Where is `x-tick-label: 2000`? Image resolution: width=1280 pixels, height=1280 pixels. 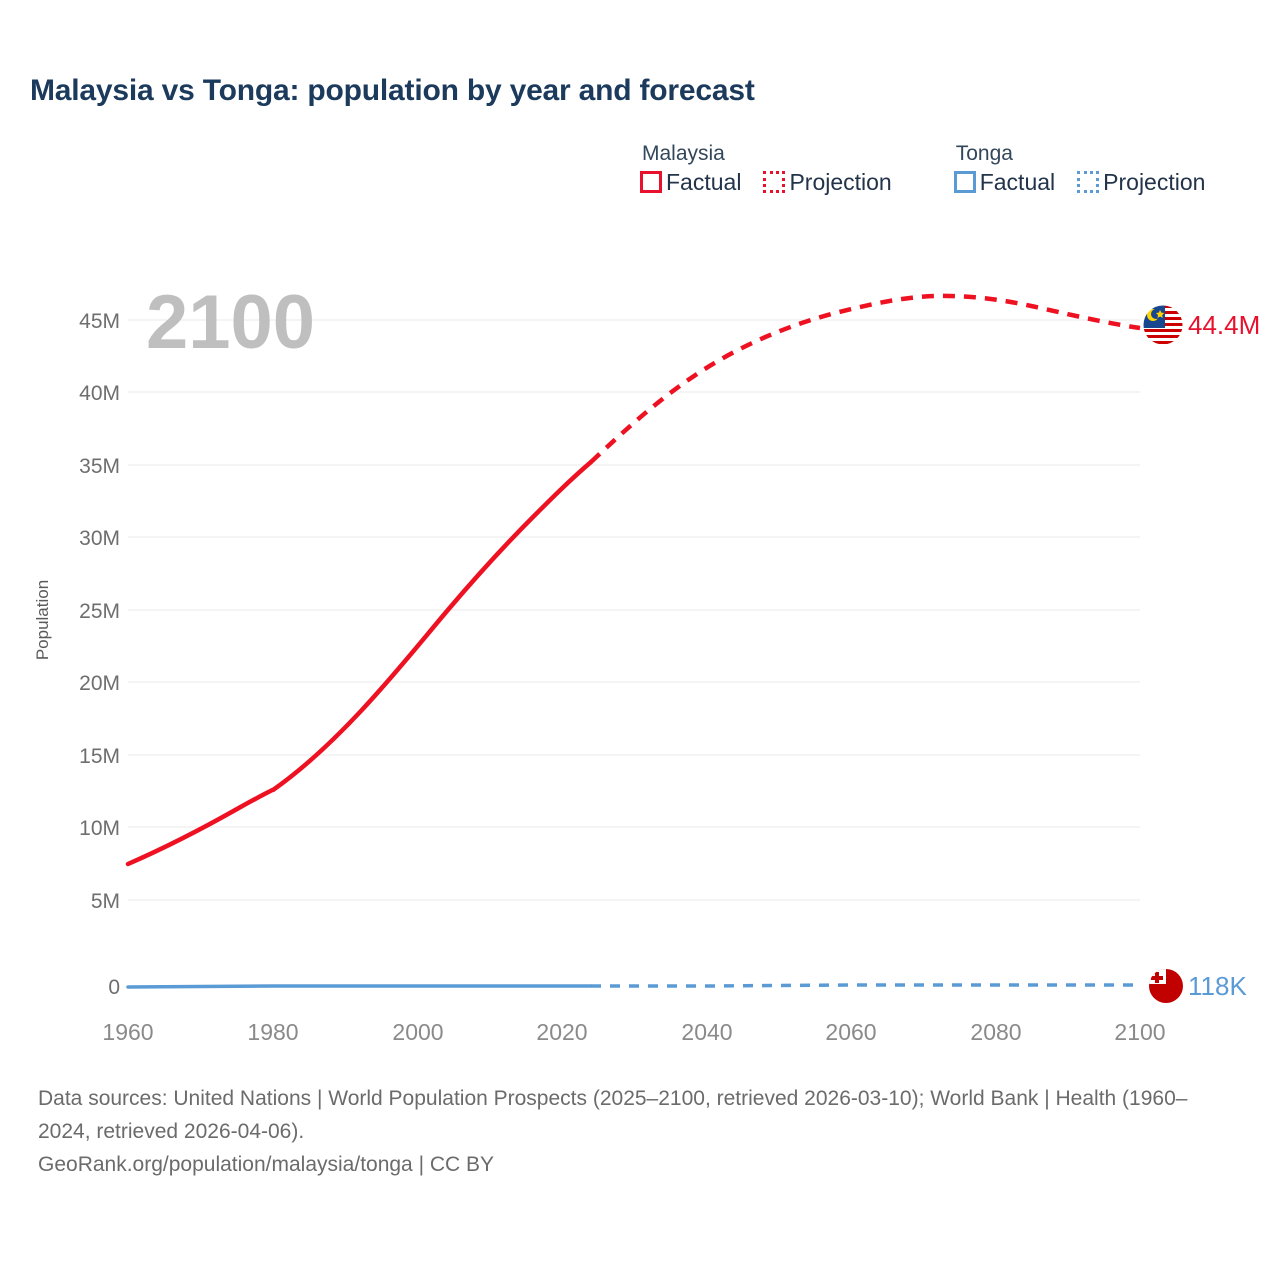
x-tick-label: 2000 is located at coordinates (417, 1032).